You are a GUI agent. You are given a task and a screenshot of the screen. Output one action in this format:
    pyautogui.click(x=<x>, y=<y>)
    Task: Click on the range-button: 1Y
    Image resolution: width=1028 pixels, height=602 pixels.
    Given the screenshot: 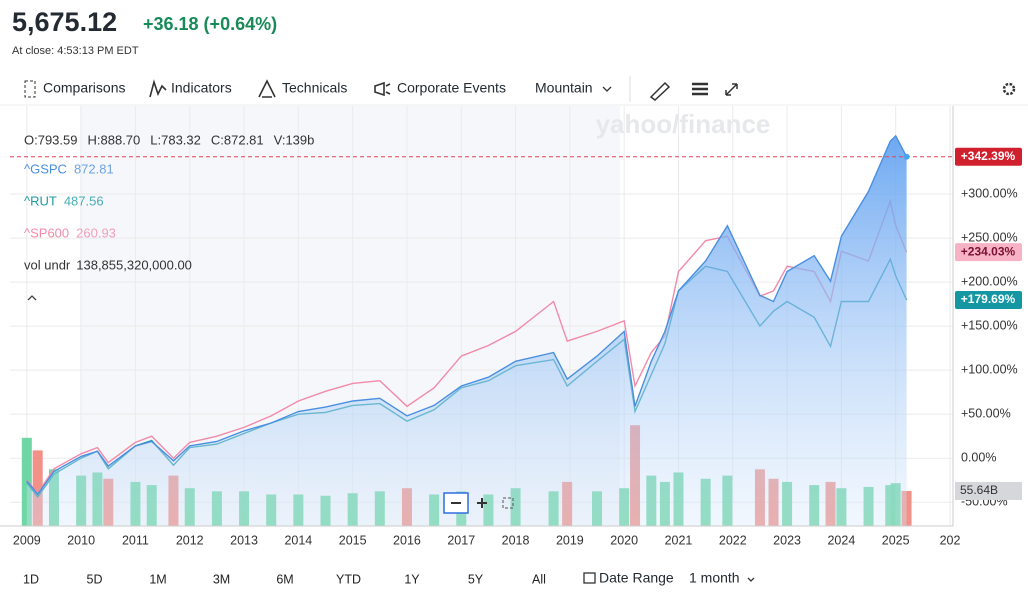 What is the action you would take?
    pyautogui.click(x=412, y=579)
    